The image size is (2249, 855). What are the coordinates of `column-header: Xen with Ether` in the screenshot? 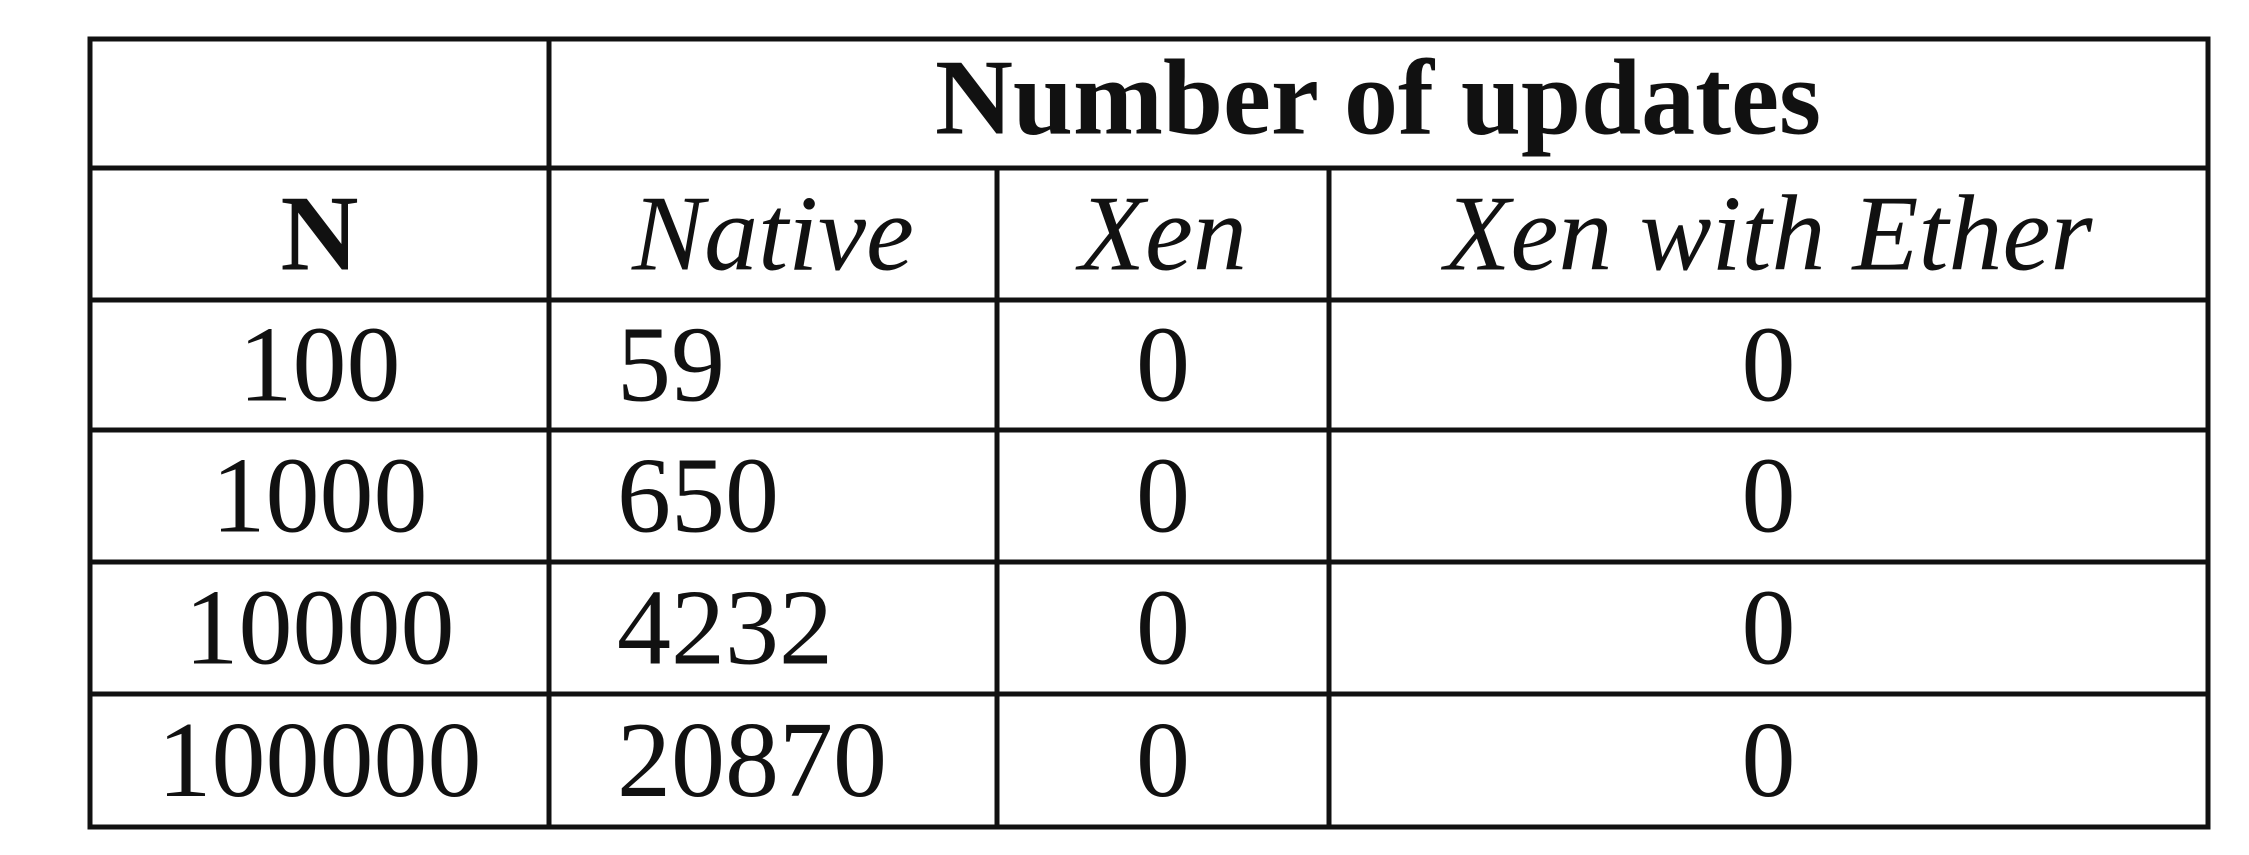 It's located at (1767, 234).